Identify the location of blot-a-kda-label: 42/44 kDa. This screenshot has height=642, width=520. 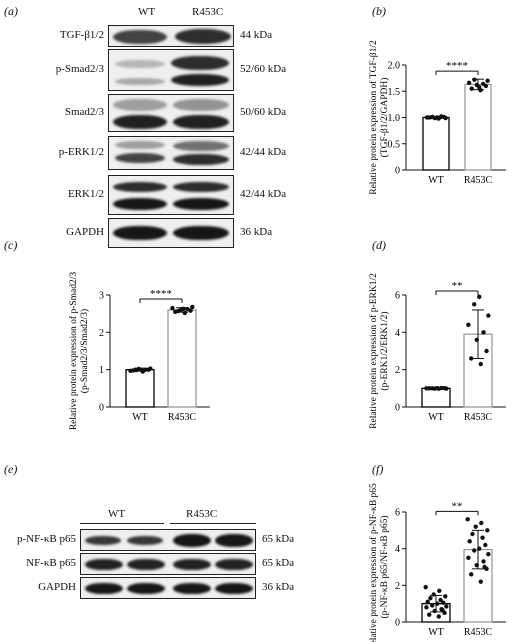
(263, 152).